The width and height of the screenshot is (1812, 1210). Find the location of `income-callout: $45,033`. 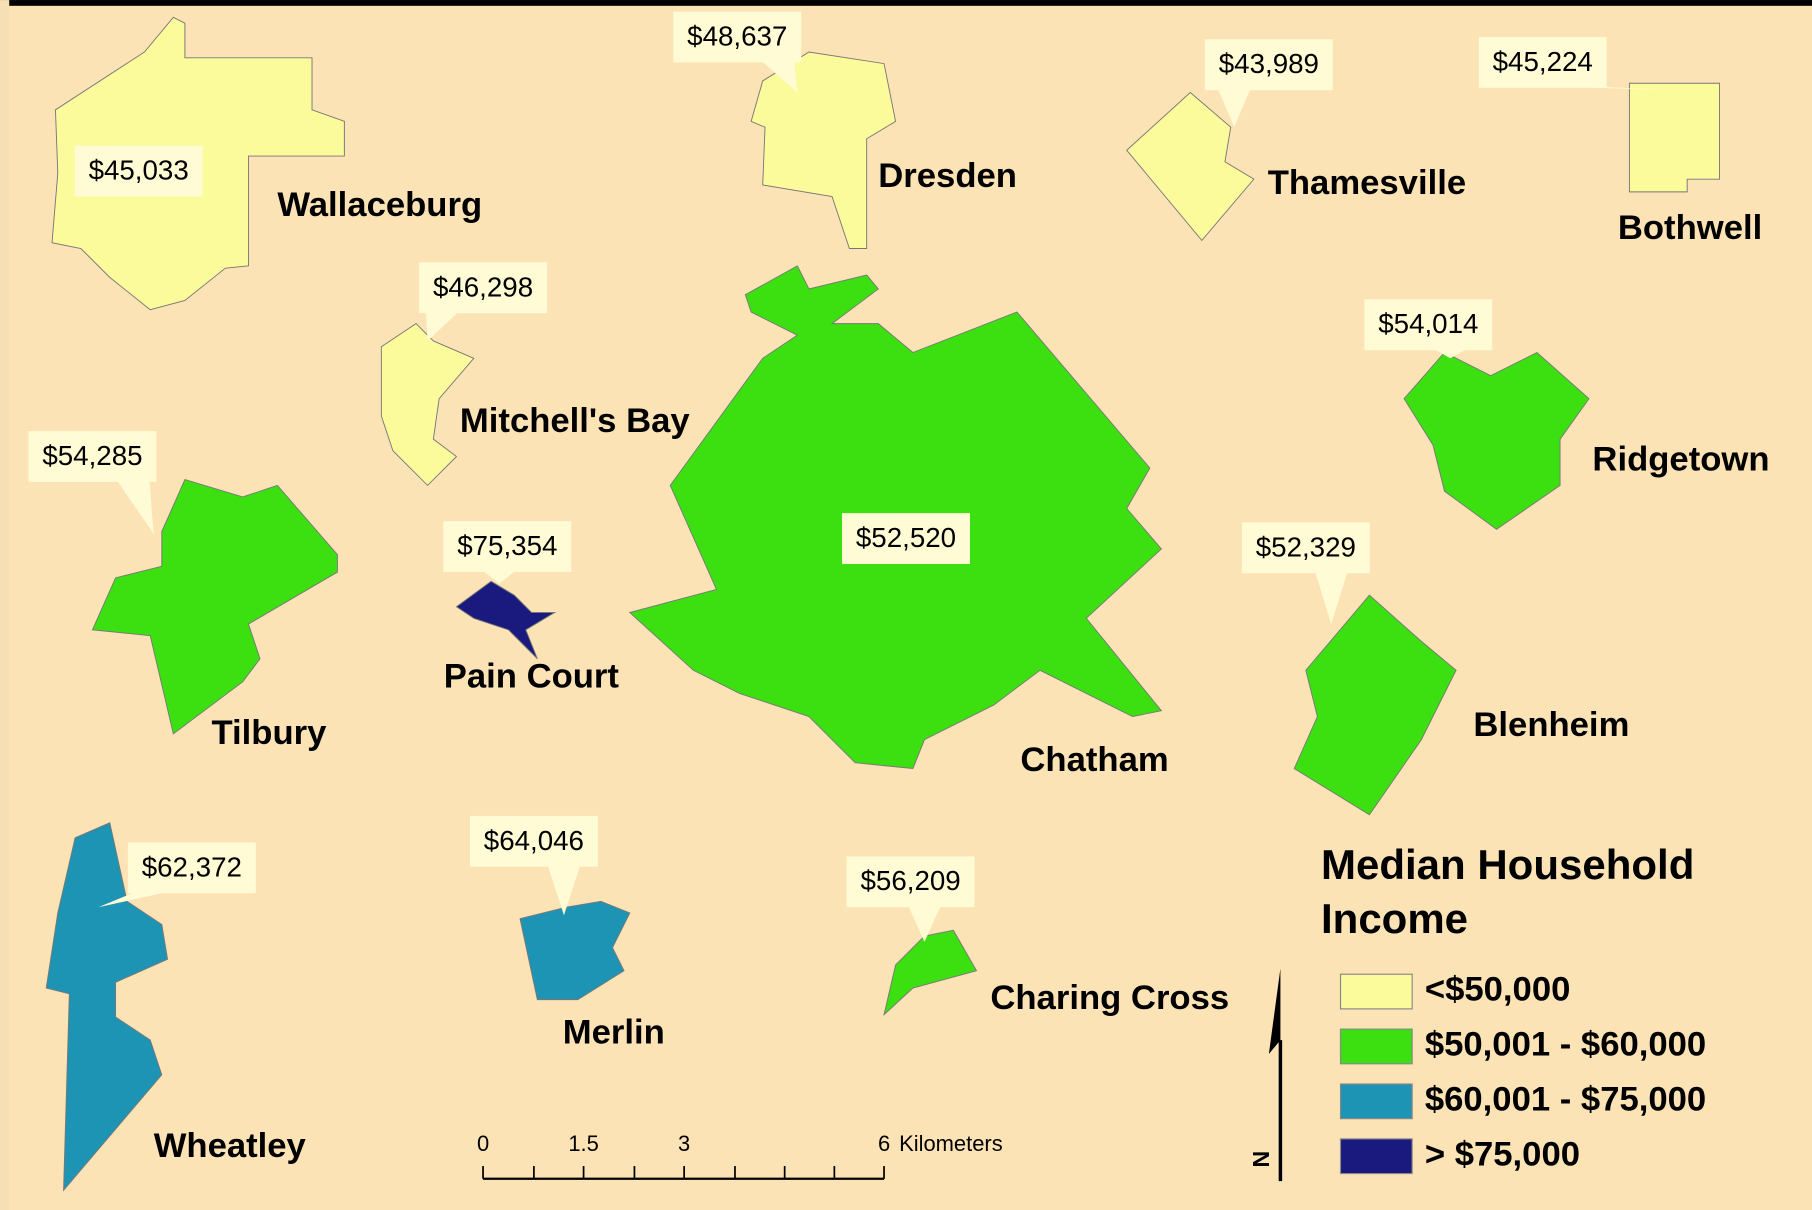

income-callout: $45,033 is located at coordinates (138, 171).